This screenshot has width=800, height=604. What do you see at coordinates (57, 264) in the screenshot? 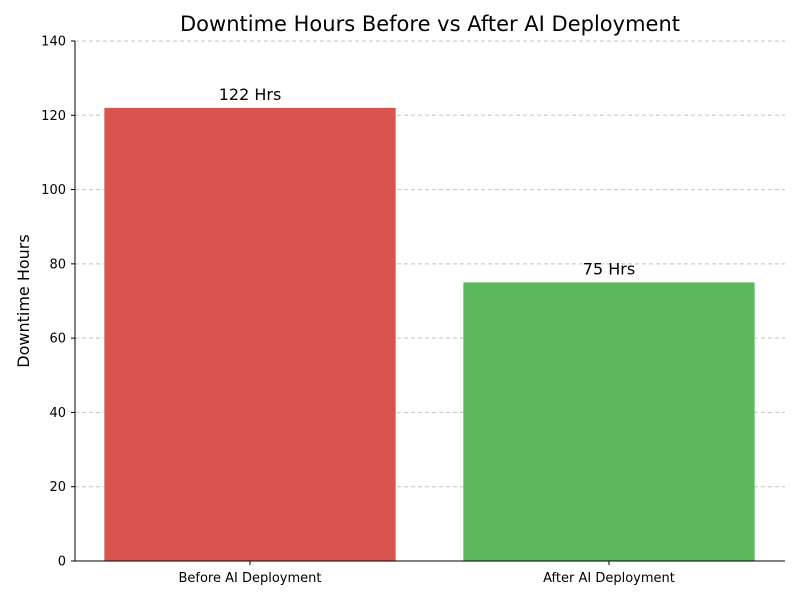
I see `y-tick-label: 80` at bounding box center [57, 264].